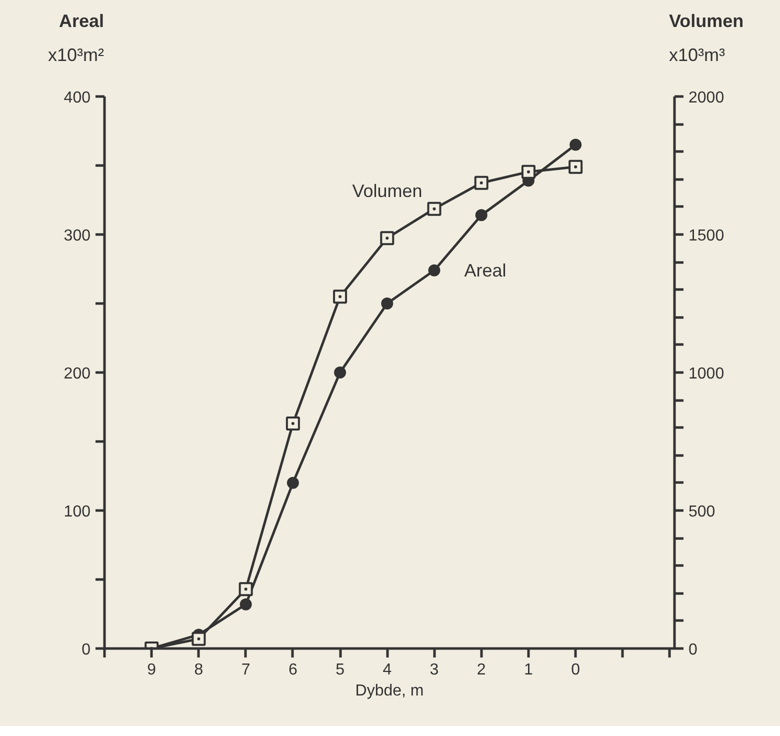  Describe the element at coordinates (434, 670) in the screenshot. I see `x-tick-label: 3` at that location.